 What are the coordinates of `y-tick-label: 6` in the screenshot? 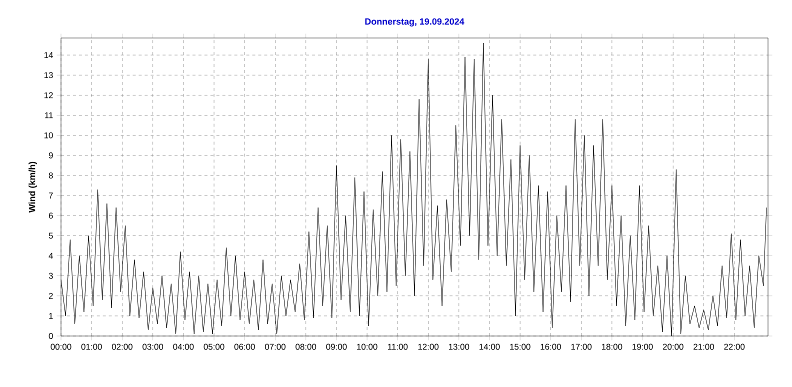 It's located at (50, 215).